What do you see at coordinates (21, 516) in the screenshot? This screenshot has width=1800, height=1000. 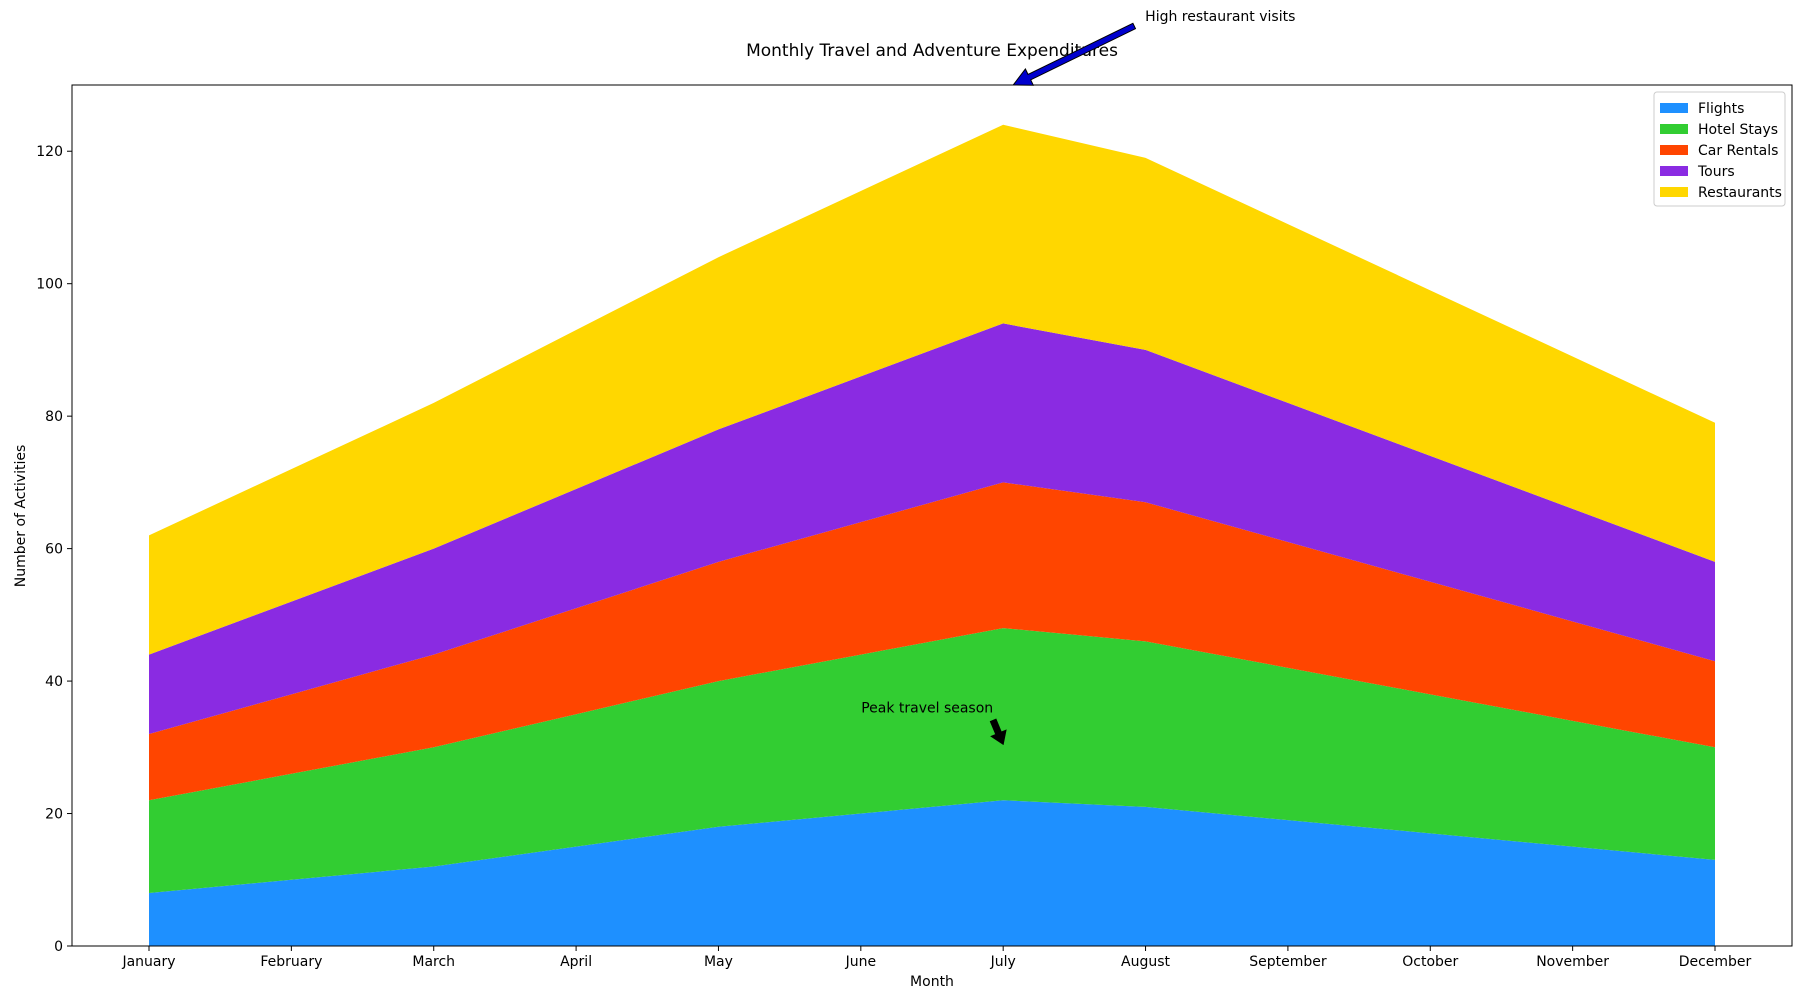 I see `y-axis-label: Number of Activities` at bounding box center [21, 516].